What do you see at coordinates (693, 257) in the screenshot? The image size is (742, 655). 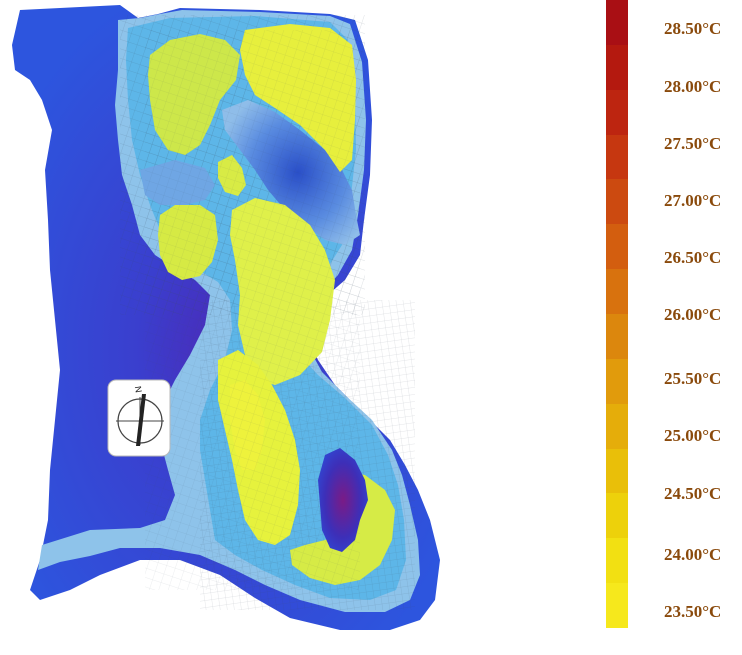 I see `legend-label-26-50: 26.50°C` at bounding box center [693, 257].